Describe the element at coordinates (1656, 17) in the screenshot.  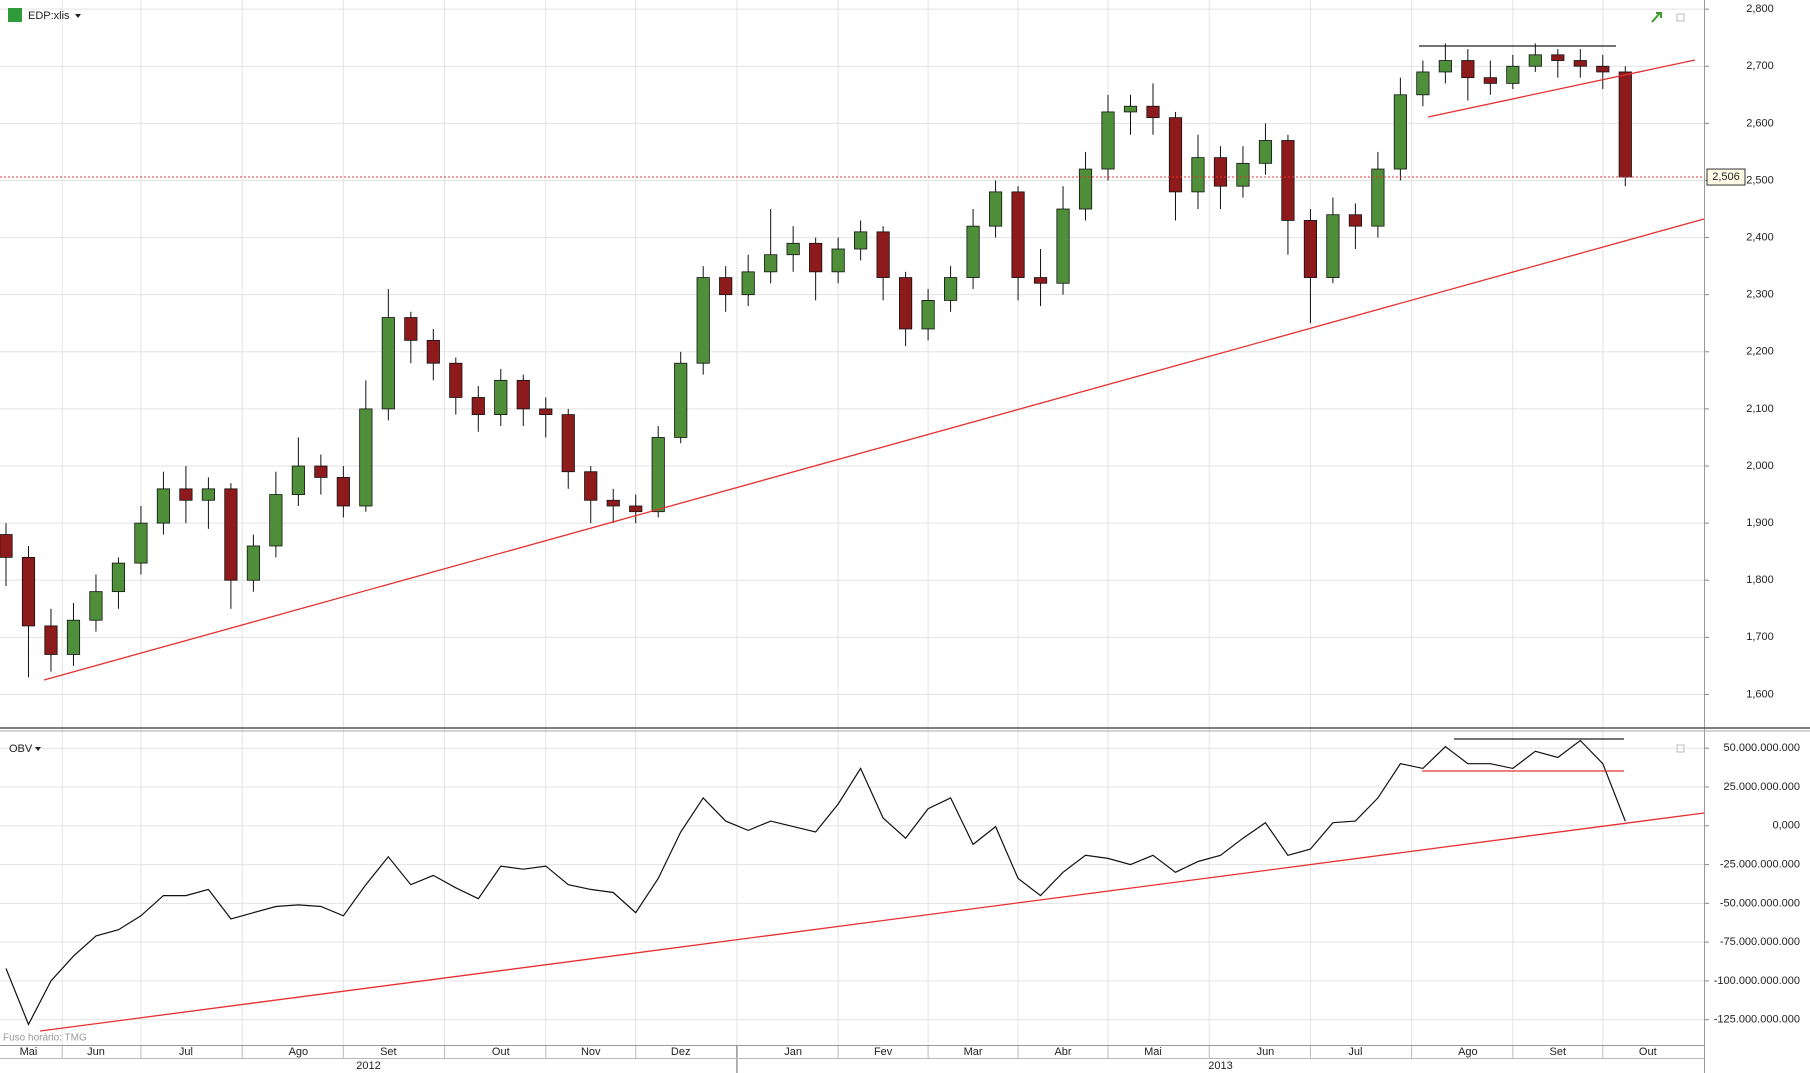
I see `trend-icon` at that location.